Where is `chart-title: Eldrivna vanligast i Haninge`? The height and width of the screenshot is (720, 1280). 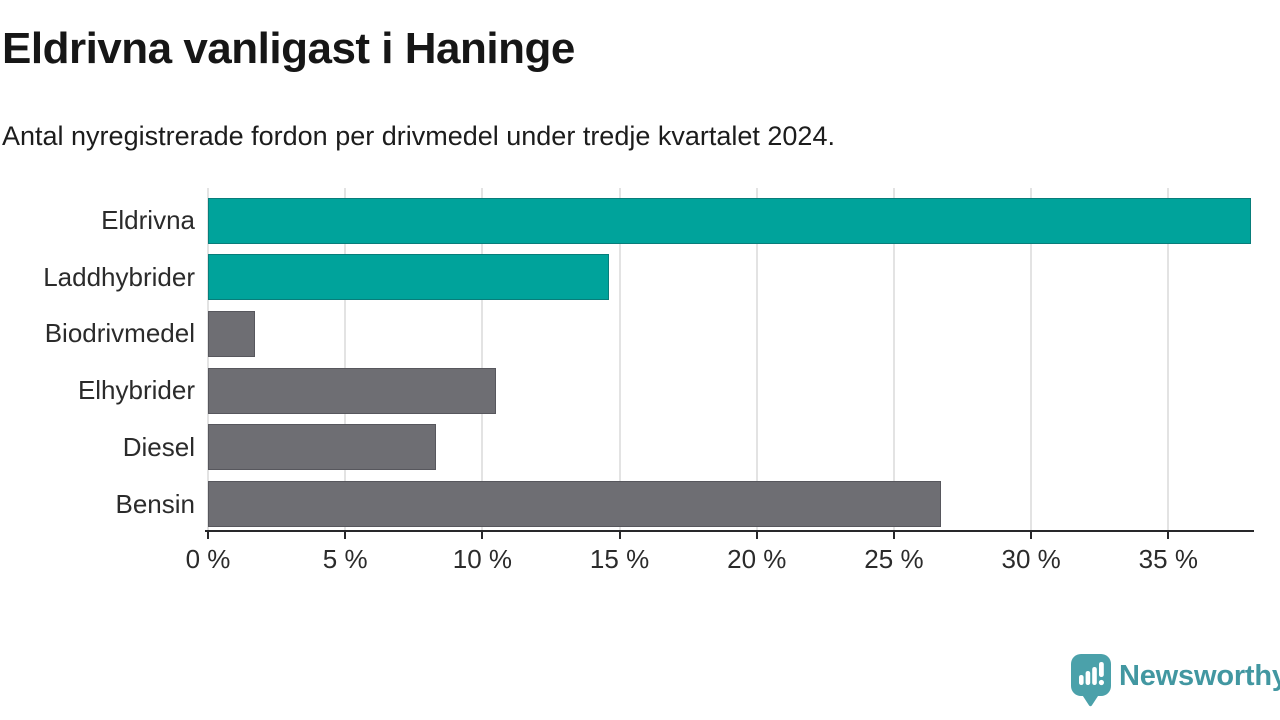 chart-title: Eldrivna vanligast i Haninge is located at coordinates (288, 48).